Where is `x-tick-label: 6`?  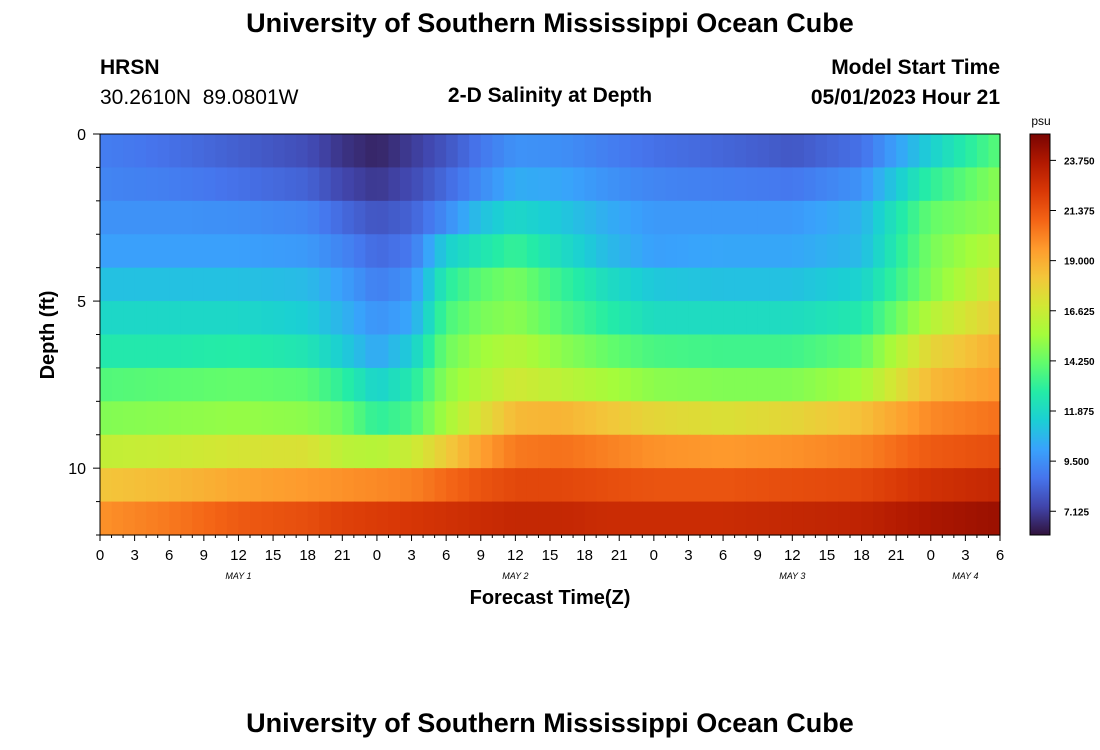
x-tick-label: 6 is located at coordinates (1000, 555).